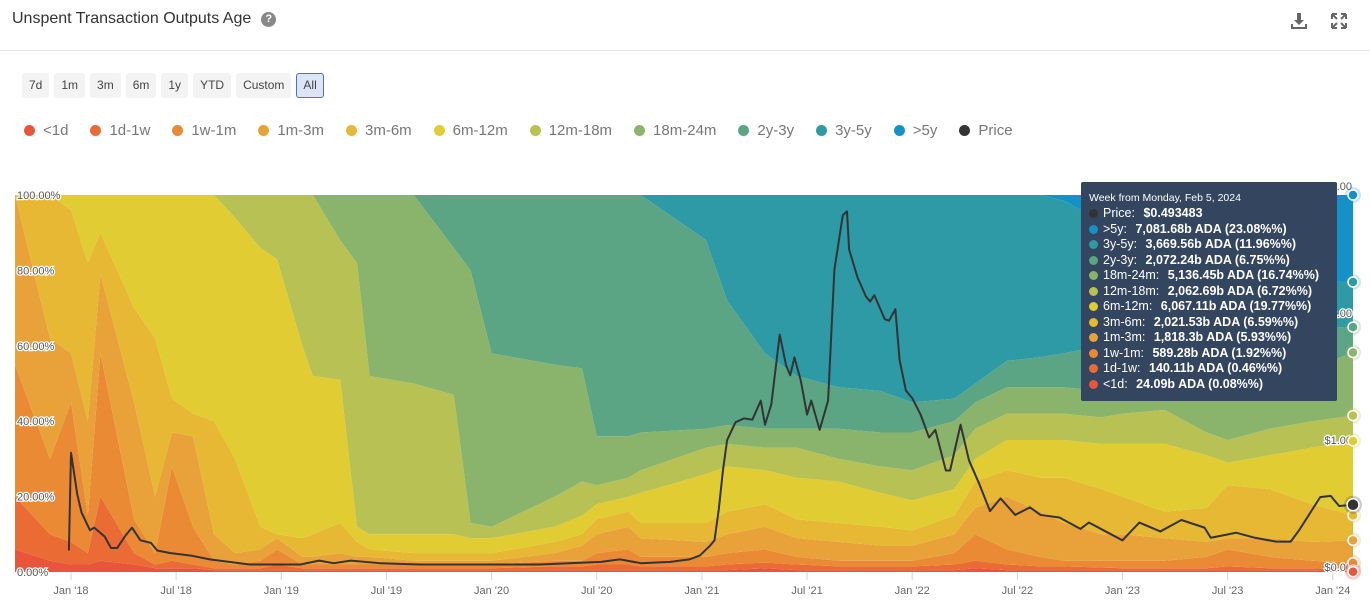 The height and width of the screenshot is (605, 1370). Describe the element at coordinates (995, 130) in the screenshot. I see `legend-label: Price` at that location.